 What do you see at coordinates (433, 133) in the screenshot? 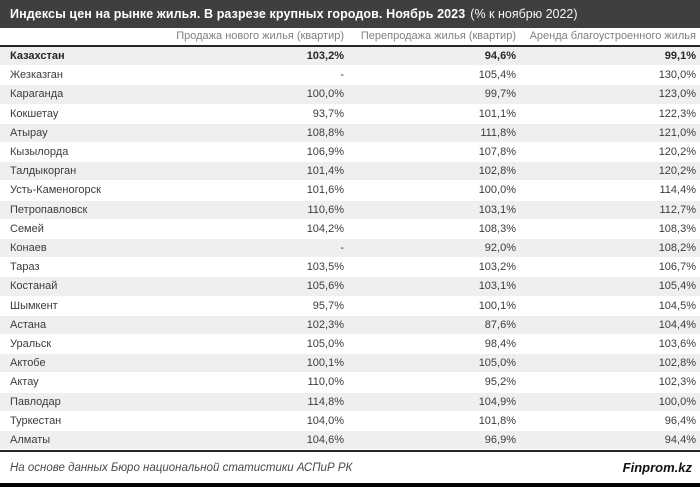
I see `value-resale: 111,8%` at bounding box center [433, 133].